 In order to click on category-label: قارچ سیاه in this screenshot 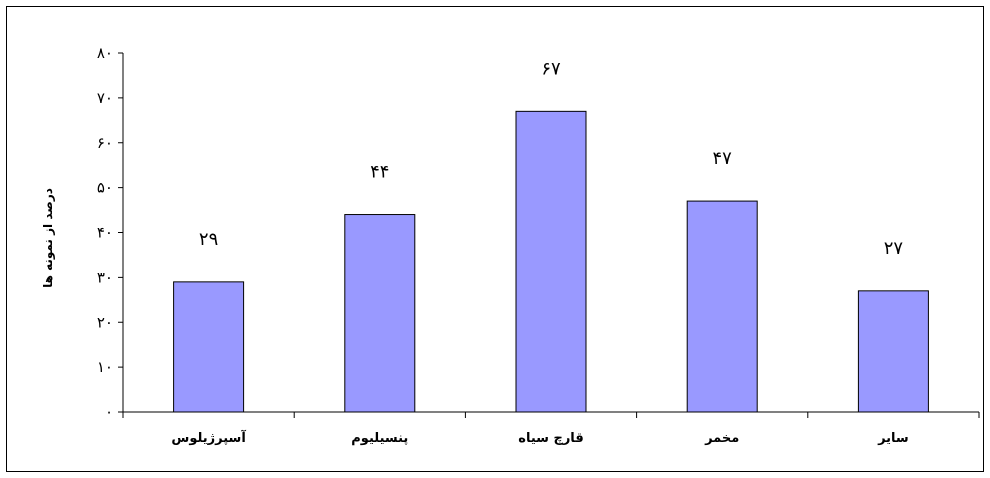, I will do `click(550, 438)`.